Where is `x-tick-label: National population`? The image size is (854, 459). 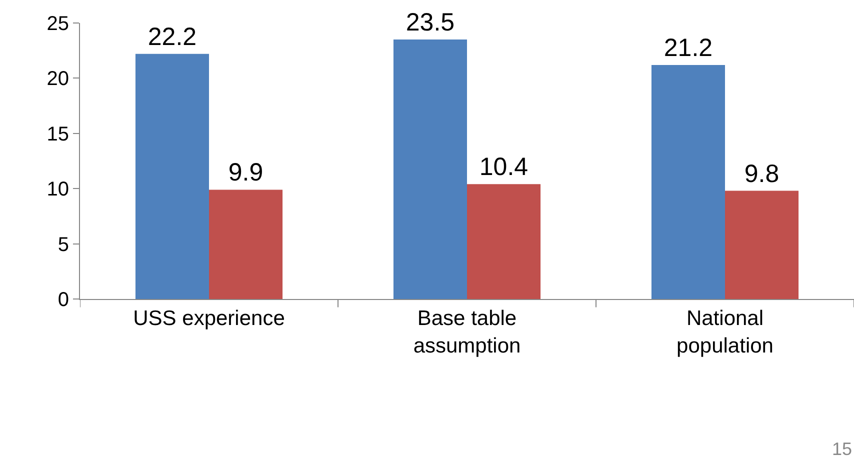
x-tick-label: National population is located at coordinates (725, 332).